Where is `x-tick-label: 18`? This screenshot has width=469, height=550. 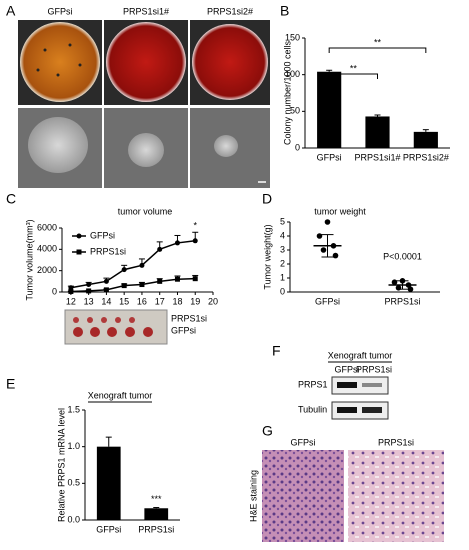
x-tick-label: 18 is located at coordinates (177, 301).